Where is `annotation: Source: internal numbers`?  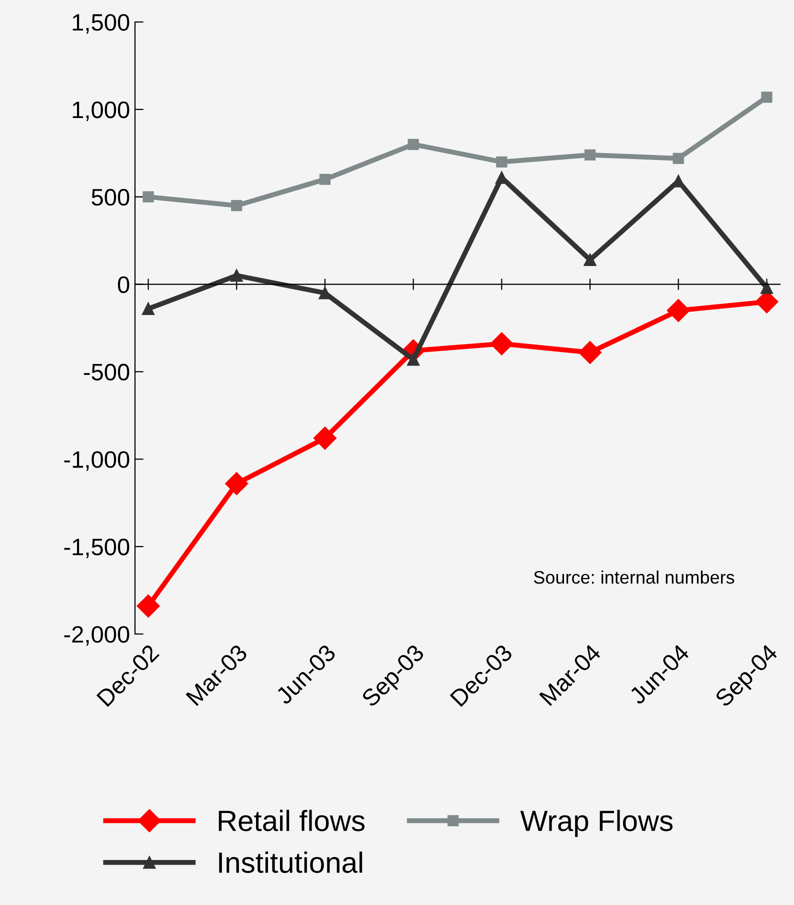
annotation: Source: internal numbers is located at coordinates (634, 577).